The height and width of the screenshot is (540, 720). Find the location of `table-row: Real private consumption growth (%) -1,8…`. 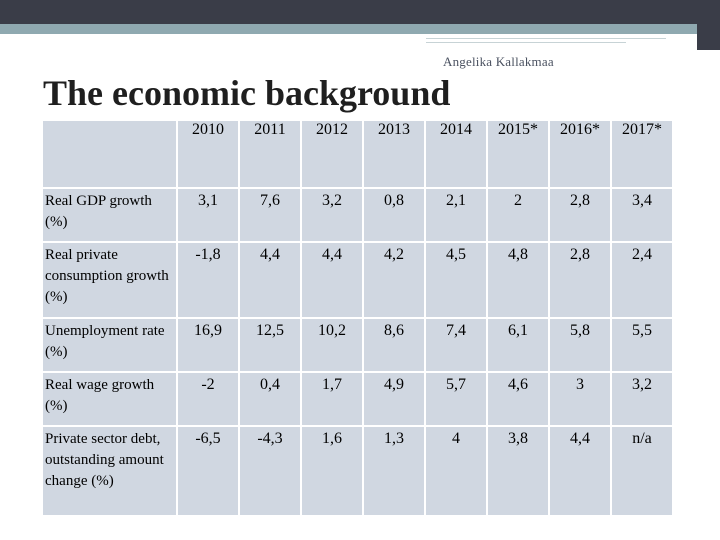

table-row: Real private consumption growth (%) -1,8… is located at coordinates (357, 280).